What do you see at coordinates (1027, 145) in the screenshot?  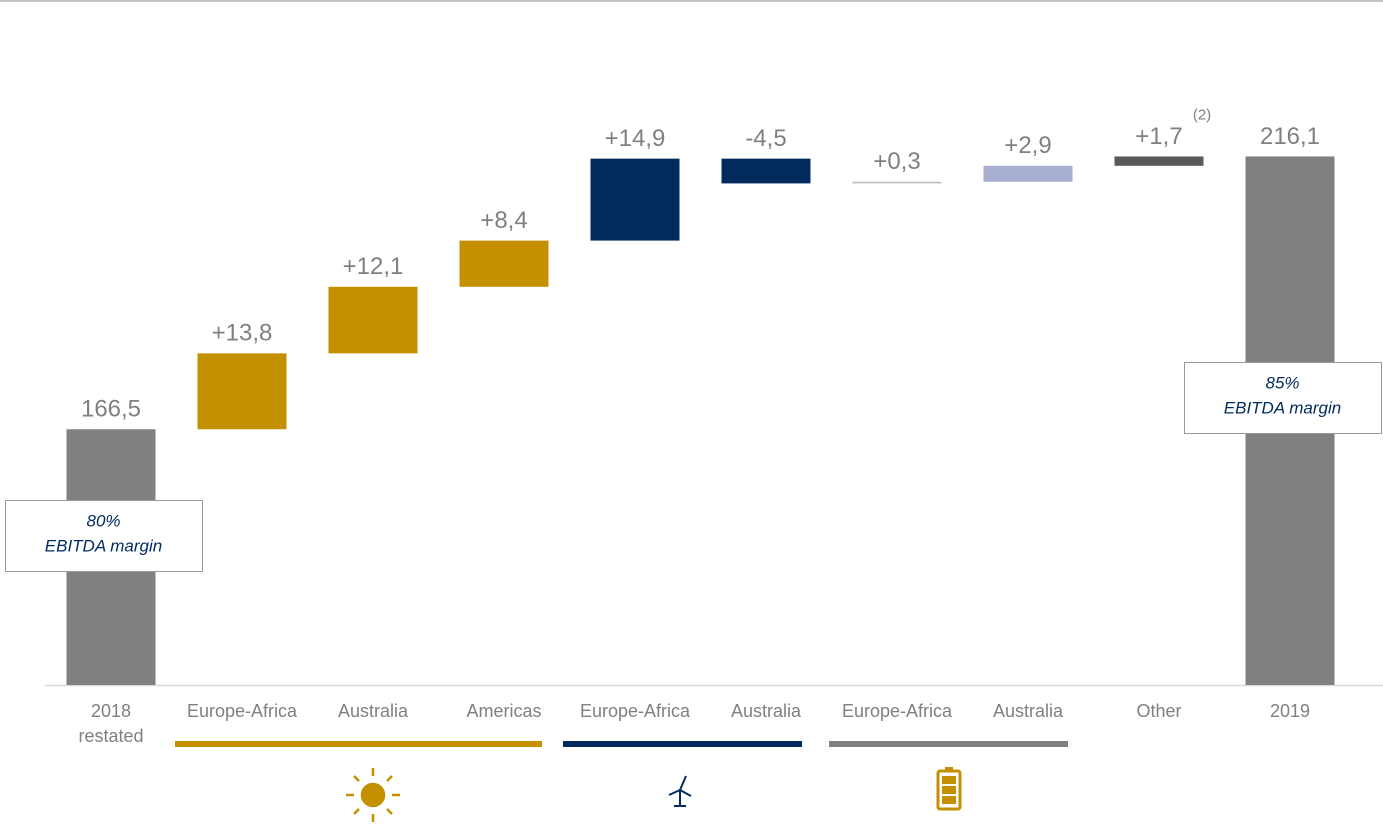 I see `value-label: +2,9` at bounding box center [1027, 145].